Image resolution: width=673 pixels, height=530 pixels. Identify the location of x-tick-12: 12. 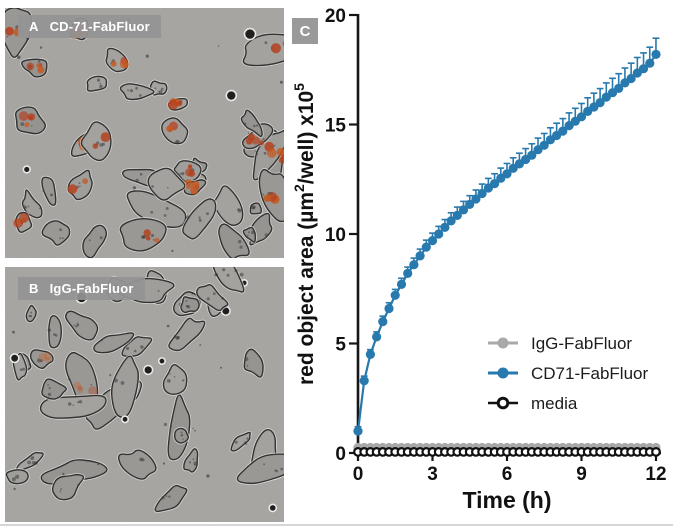
(655, 474).